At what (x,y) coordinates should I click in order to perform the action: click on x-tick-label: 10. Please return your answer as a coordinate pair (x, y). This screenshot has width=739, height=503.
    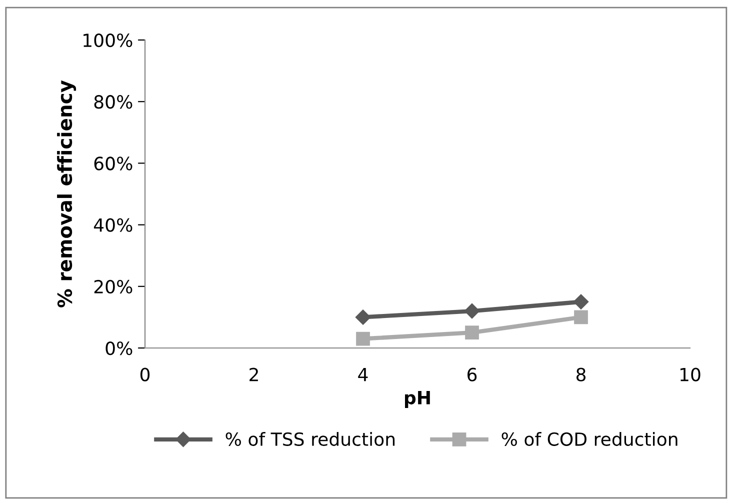
    Looking at the image, I should click on (690, 375).